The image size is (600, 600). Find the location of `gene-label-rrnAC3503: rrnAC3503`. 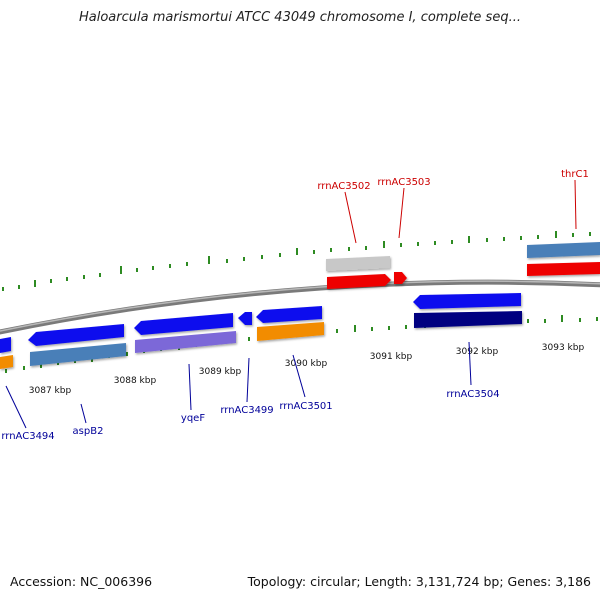

gene-label-rrnAC3503: rrnAC3503 is located at coordinates (403, 182).